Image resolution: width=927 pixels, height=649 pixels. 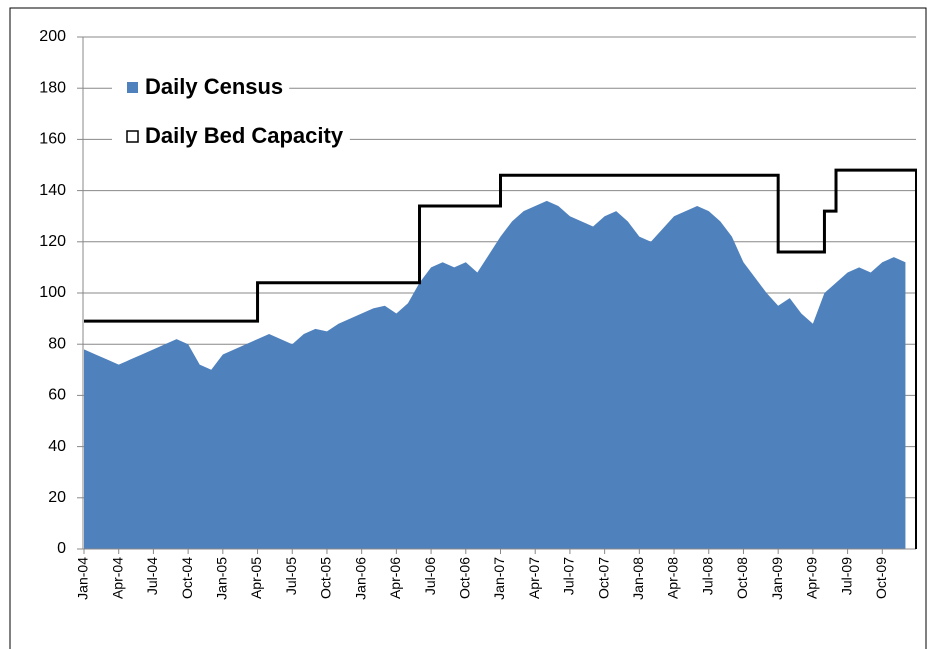 What do you see at coordinates (881, 578) in the screenshot?
I see `x-tick-label: Oct-09` at bounding box center [881, 578].